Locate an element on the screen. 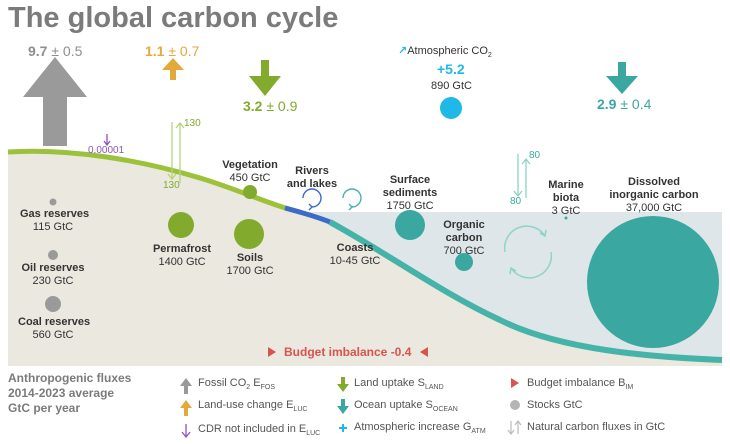  atmosphere-label-text: Atmospheric CO is located at coordinates (447, 51).